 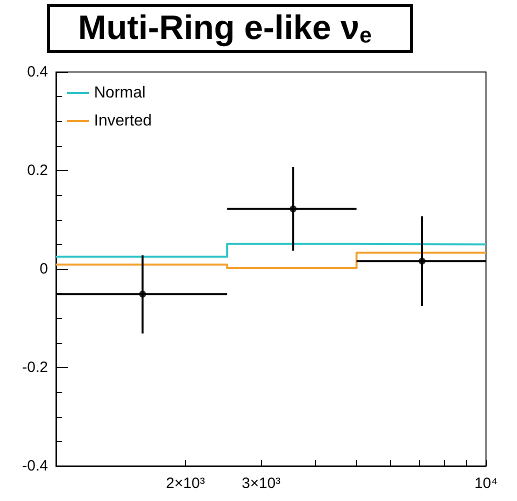 What do you see at coordinates (120, 93) in the screenshot?
I see `legend-label: Normal` at bounding box center [120, 93].